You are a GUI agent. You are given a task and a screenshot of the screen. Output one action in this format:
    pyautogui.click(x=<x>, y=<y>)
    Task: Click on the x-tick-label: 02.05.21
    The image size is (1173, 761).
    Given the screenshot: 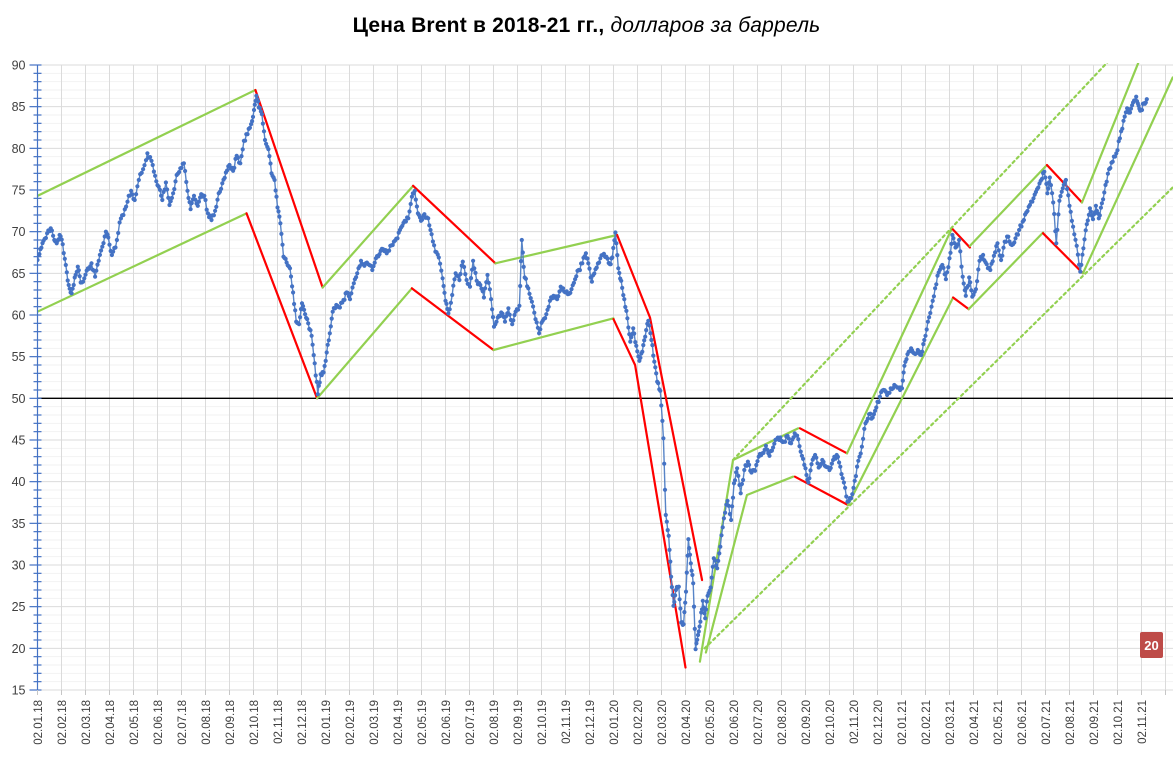 What is the action you would take?
    pyautogui.click(x=999, y=722)
    